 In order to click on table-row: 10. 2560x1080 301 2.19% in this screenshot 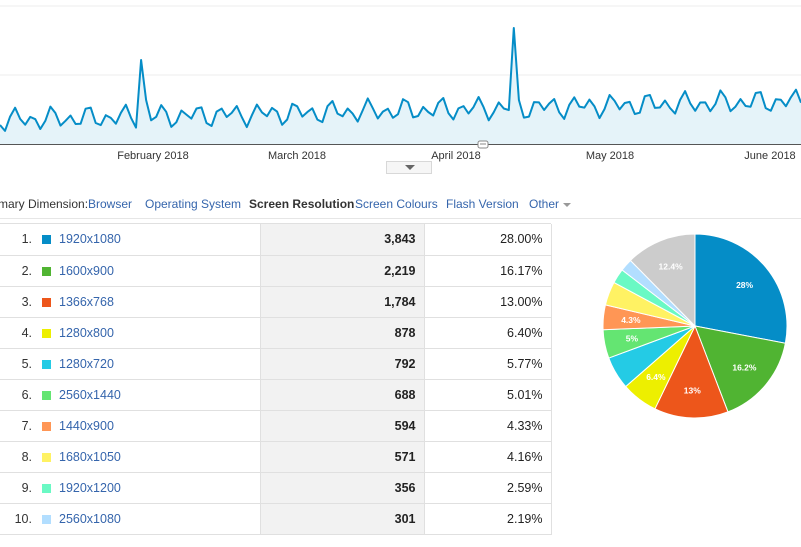, I will do `click(276, 519)`.